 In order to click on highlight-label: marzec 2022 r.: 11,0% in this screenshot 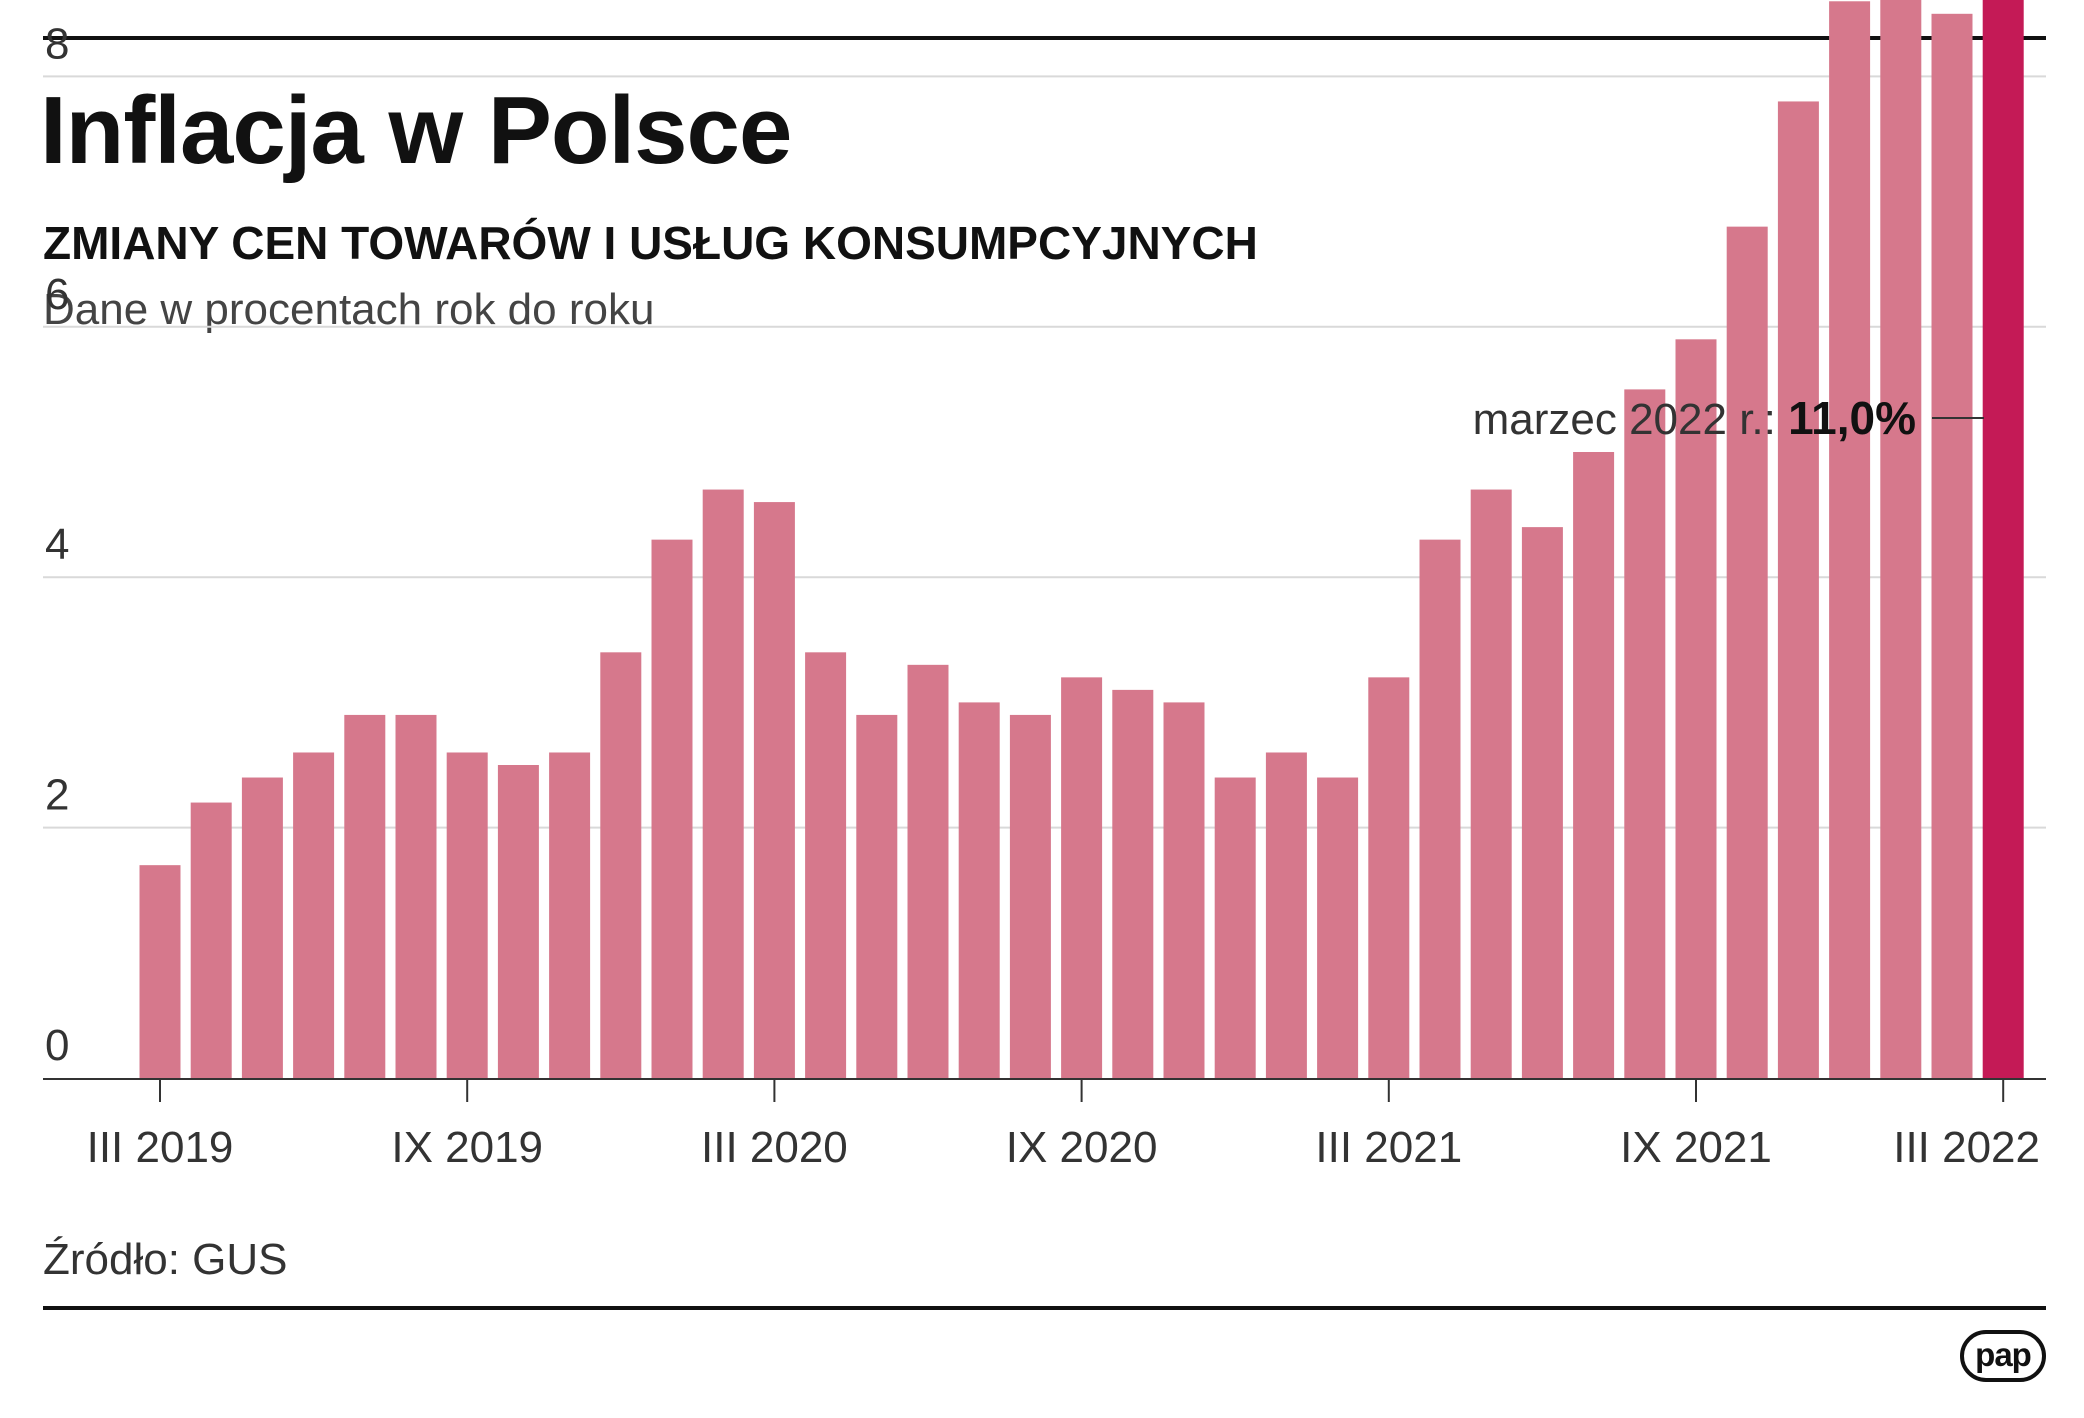, I will do `click(1694, 418)`.